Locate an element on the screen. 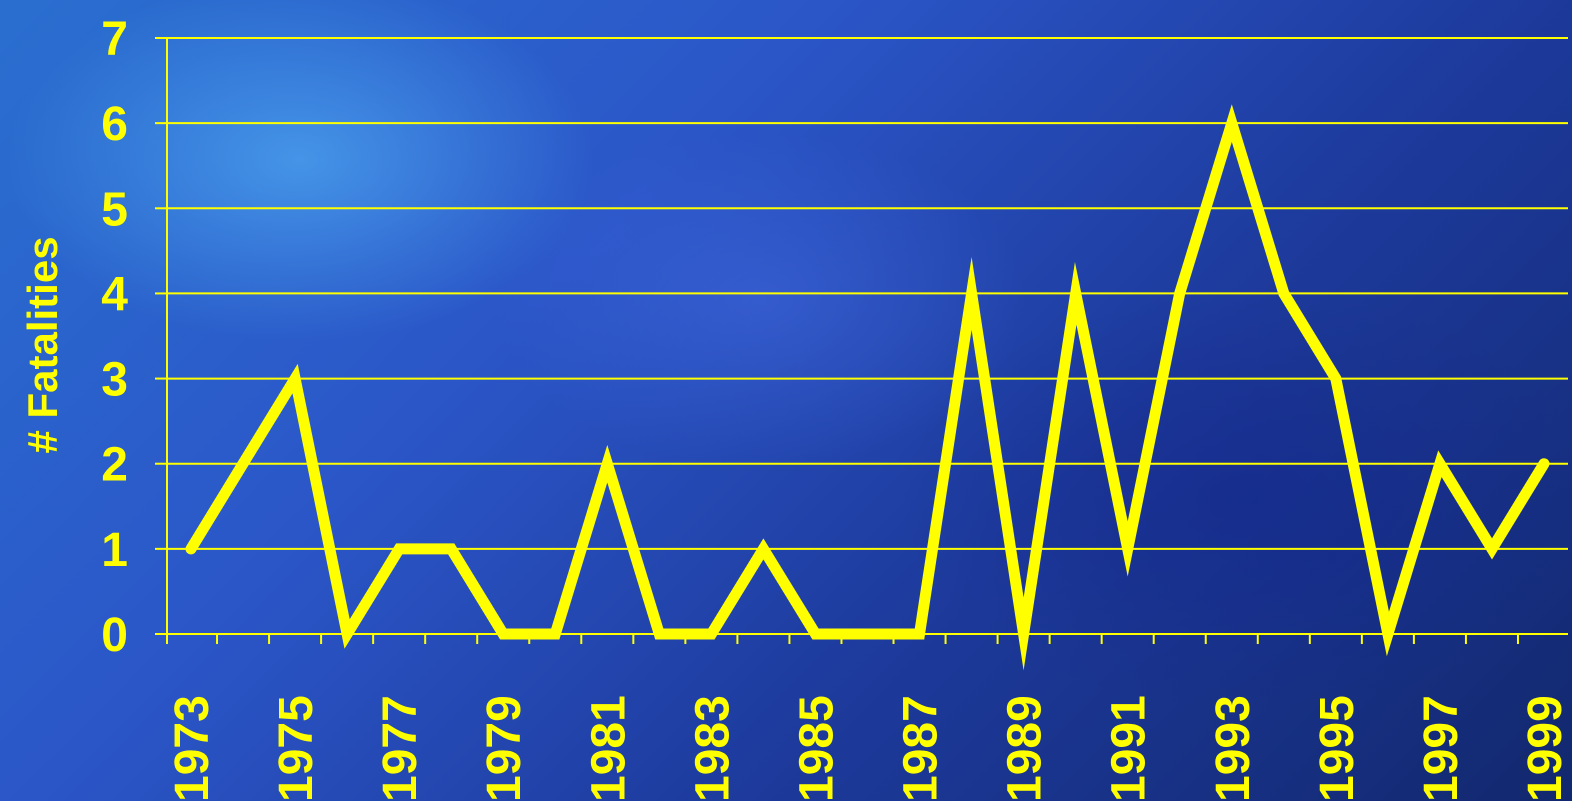 The width and height of the screenshot is (1572, 801). x-tick-label: 1985 is located at coordinates (816, 748).